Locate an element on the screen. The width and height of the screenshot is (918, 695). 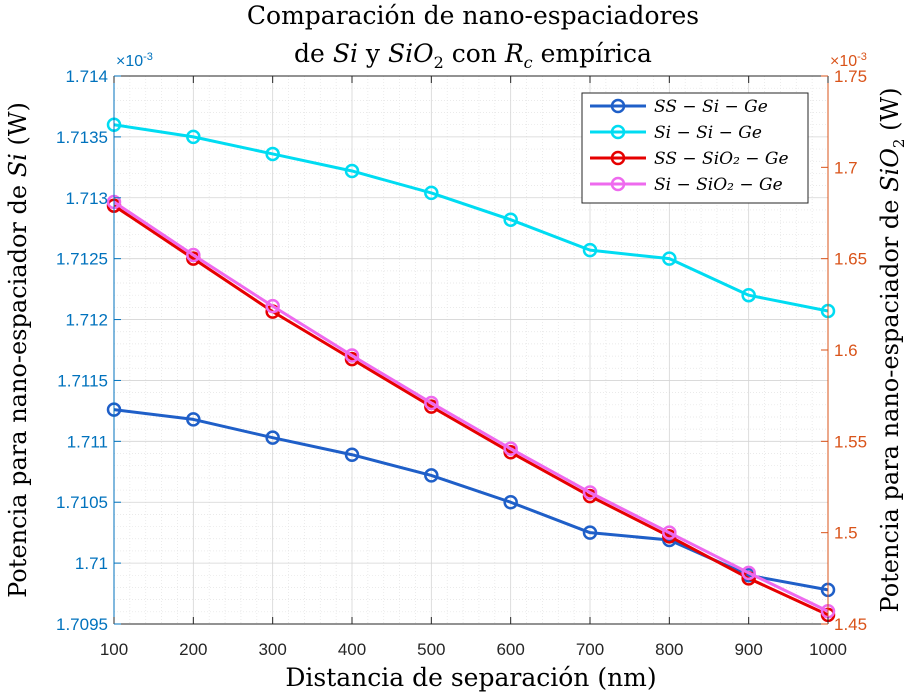
y-right-tick-label: 1.6 is located at coordinates (846, 350).